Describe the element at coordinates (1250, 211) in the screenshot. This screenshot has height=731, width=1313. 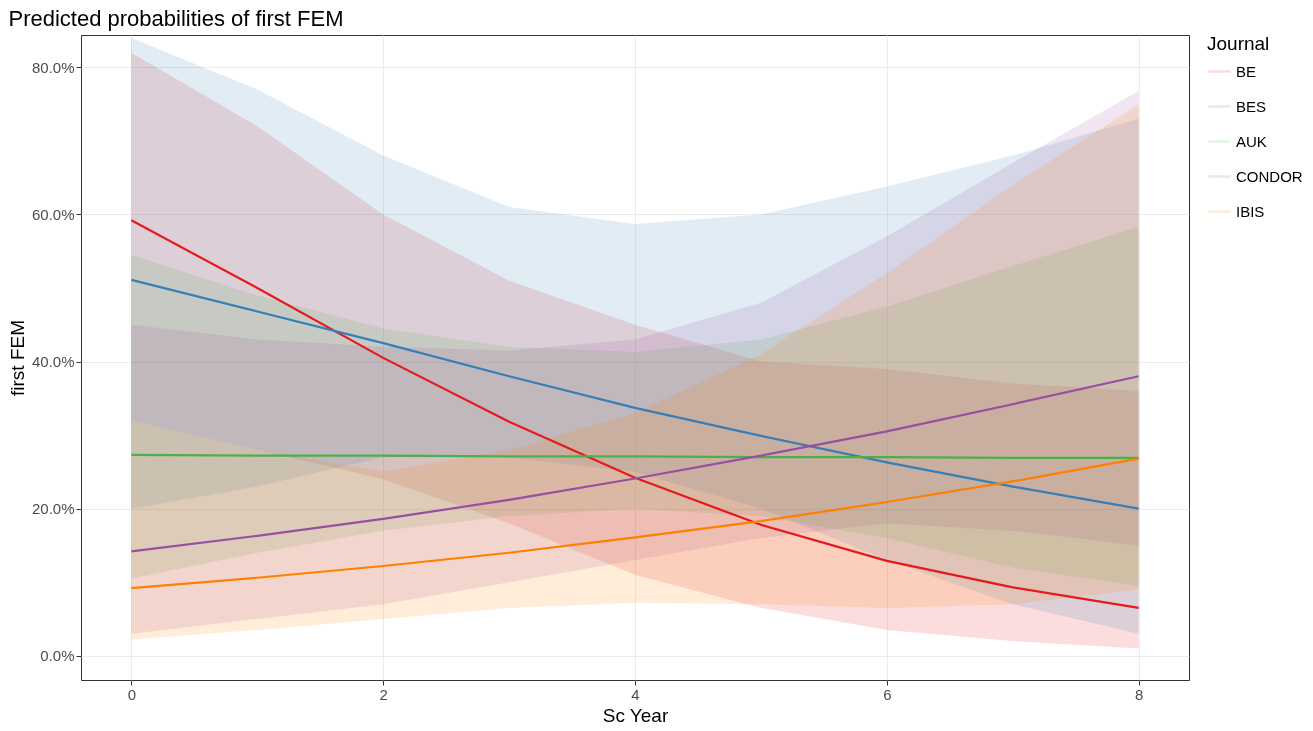
I see `legend-label: IBIS` at that location.